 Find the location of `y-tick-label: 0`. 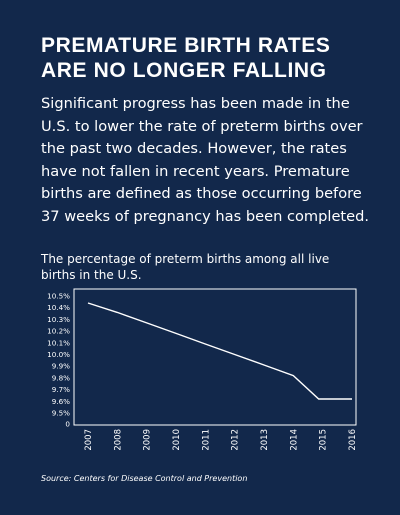

y-tick-label: 0 is located at coordinates (67, 424).